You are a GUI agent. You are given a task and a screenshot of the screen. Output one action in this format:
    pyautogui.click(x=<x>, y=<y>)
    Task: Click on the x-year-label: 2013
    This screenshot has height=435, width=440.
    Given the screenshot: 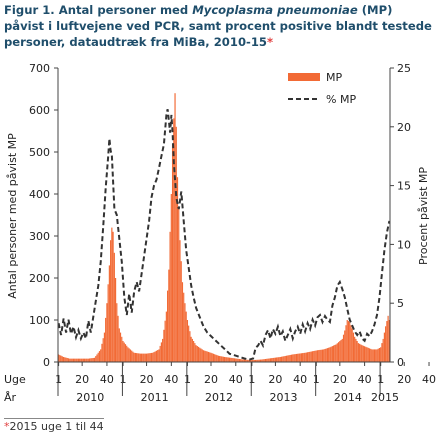 What is the action you would take?
    pyautogui.click(x=283, y=397)
    